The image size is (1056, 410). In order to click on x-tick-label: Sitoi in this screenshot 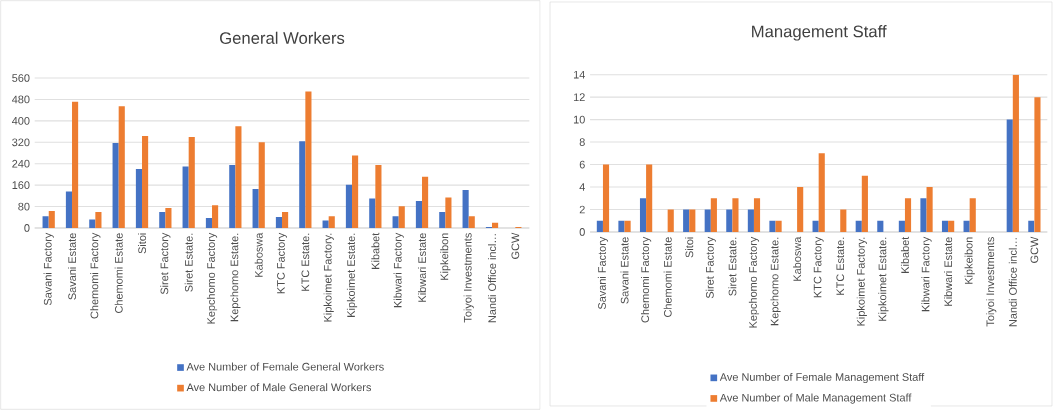, I will do `click(689, 247)`.